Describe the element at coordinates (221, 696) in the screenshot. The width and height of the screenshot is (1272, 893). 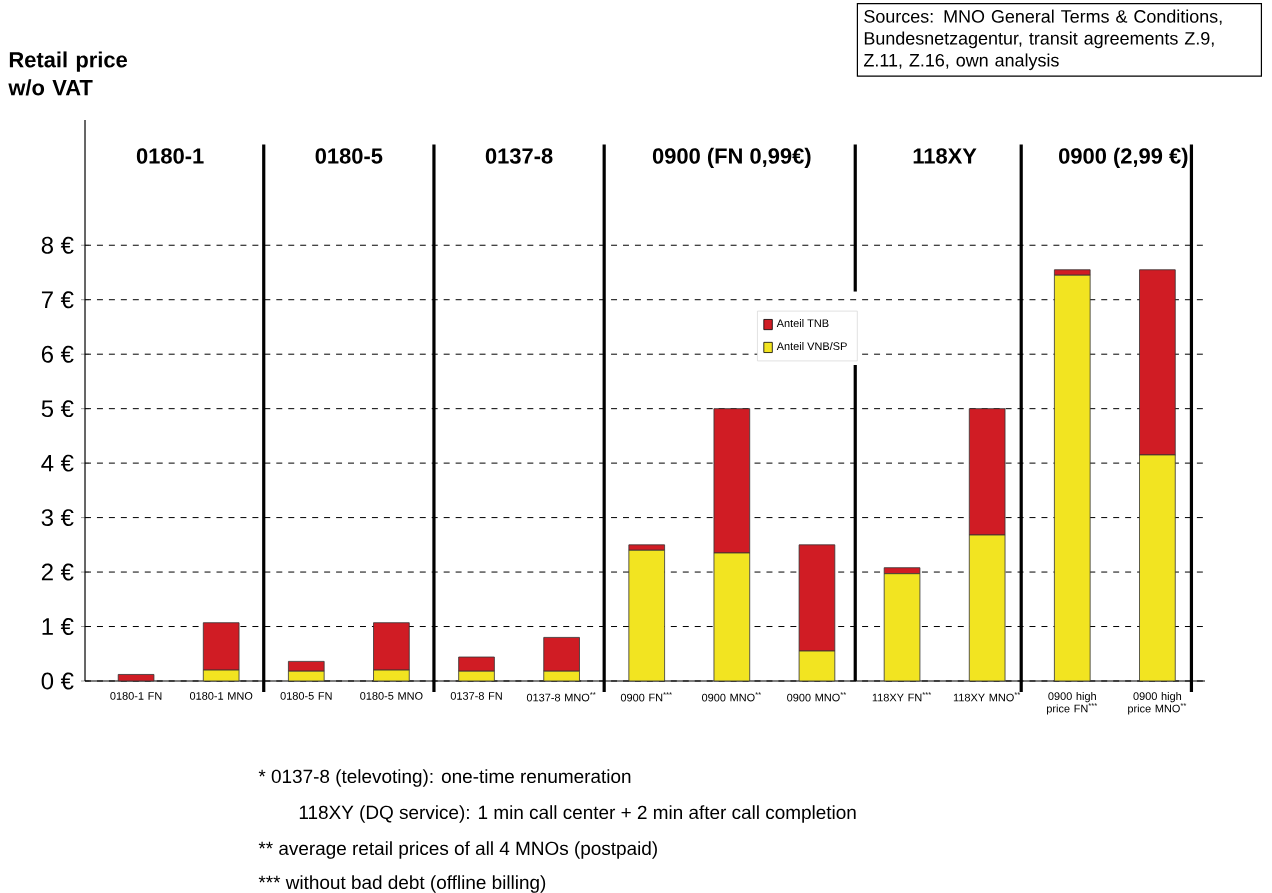
I see `x-tick-label: 0180-1 MNO` at that location.